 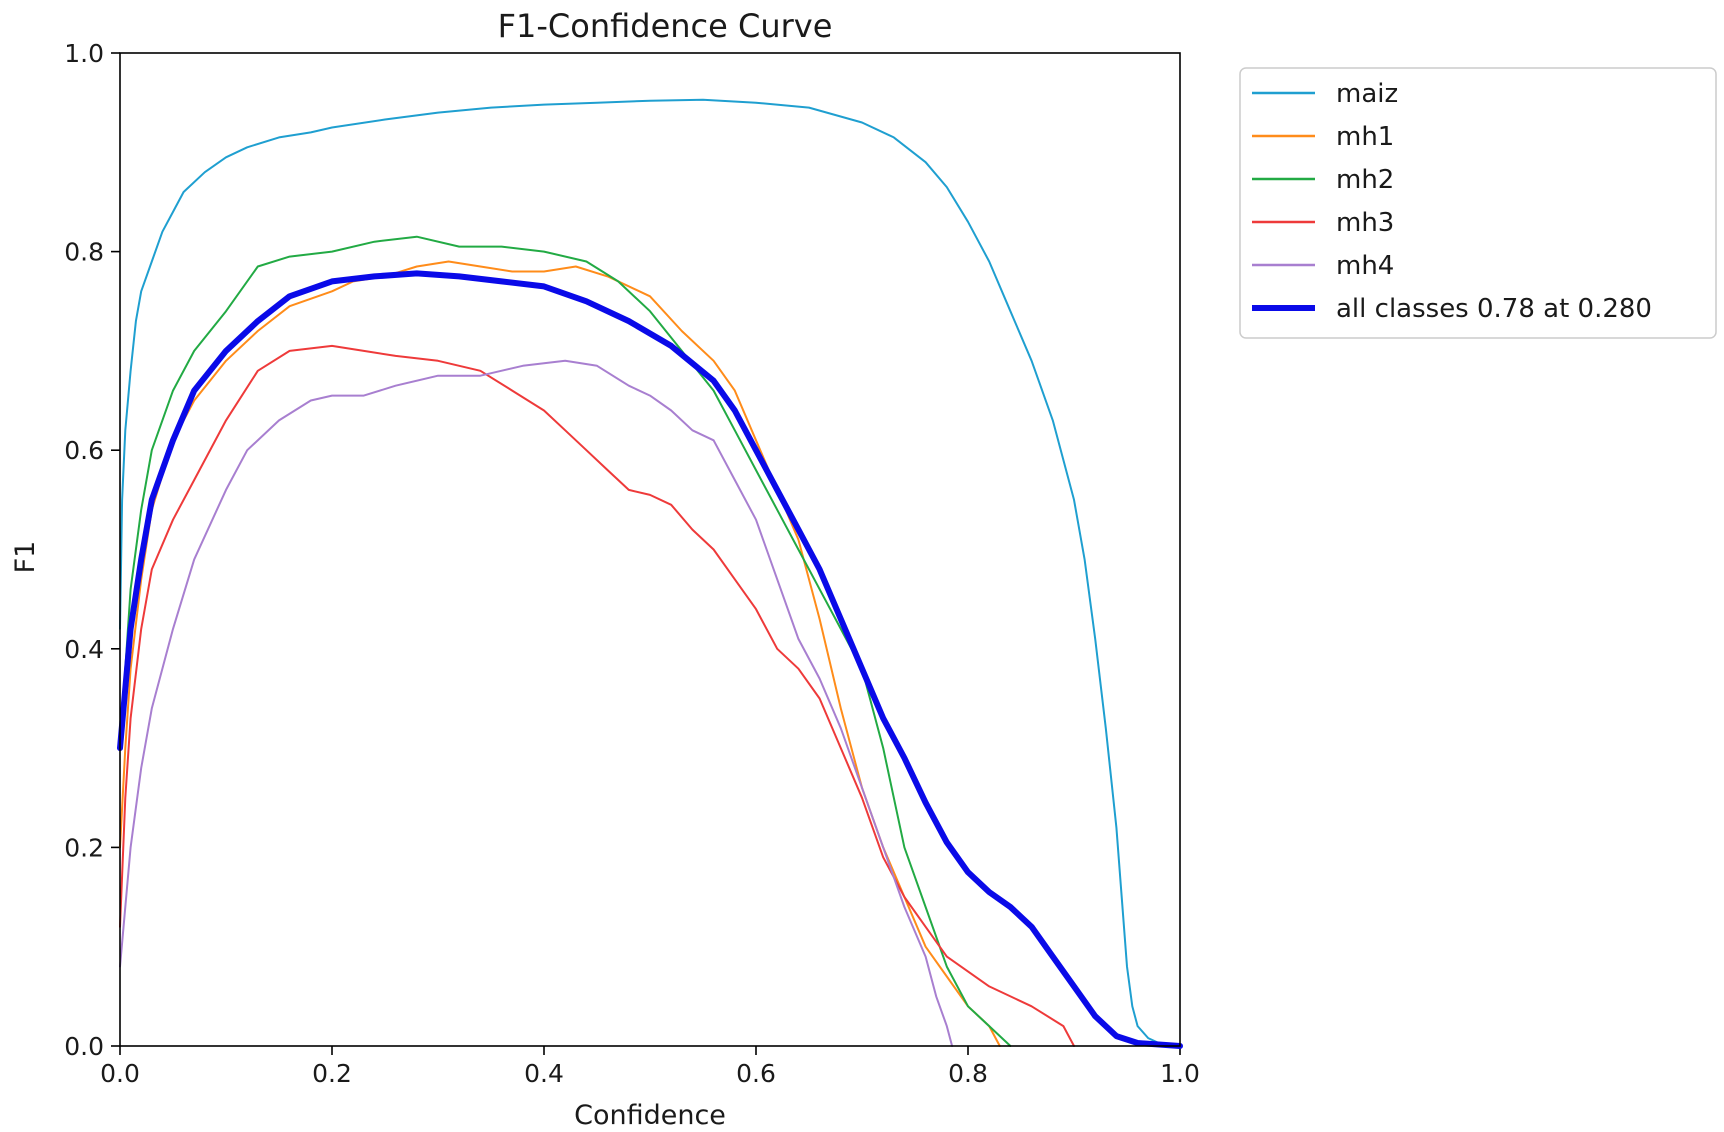 I want to click on x-tick-label: 0.8, so click(x=968, y=1073).